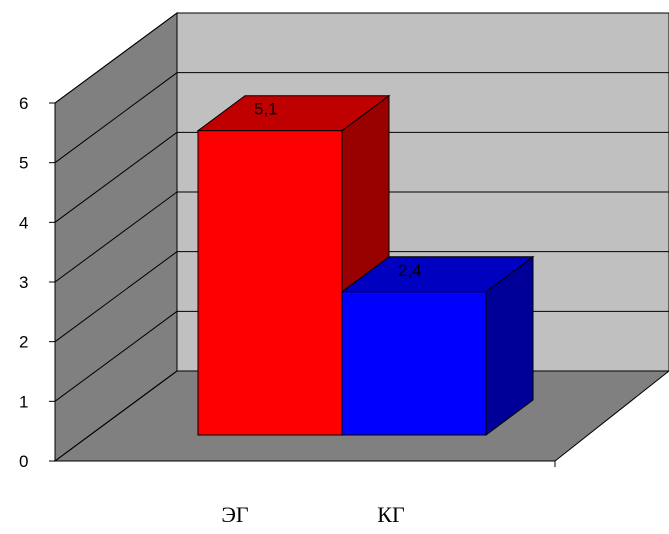  I want to click on y-tick-label: 5, so click(23, 163).